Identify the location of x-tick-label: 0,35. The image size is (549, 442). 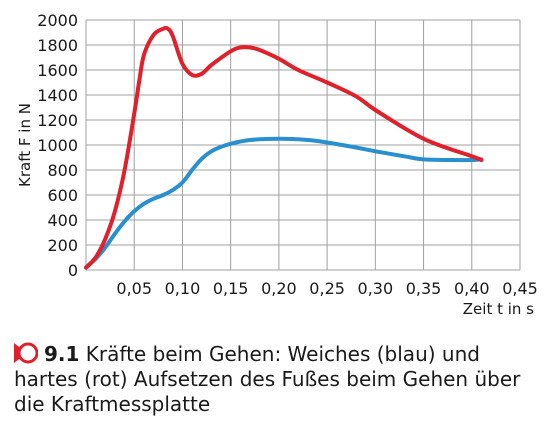
(424, 288).